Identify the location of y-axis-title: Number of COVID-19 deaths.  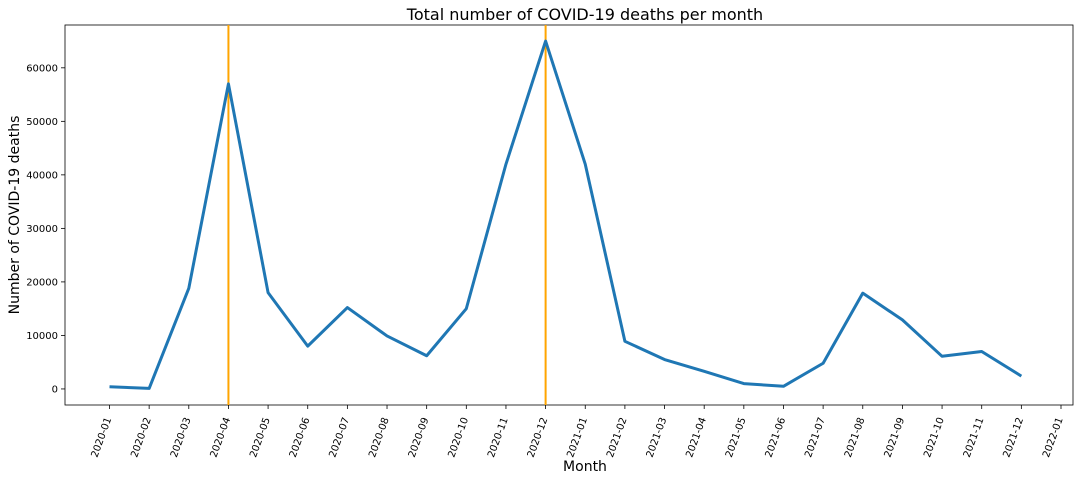
(15, 215).